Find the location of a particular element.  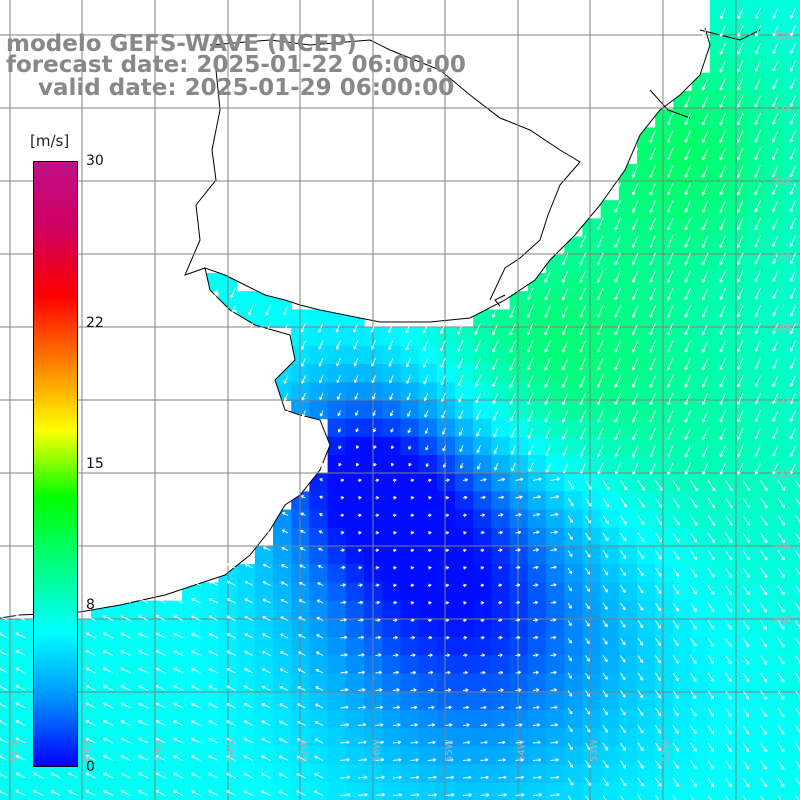

forecast-date: forecast date: 2025-01-22 06:00:00 is located at coordinates (236, 65).